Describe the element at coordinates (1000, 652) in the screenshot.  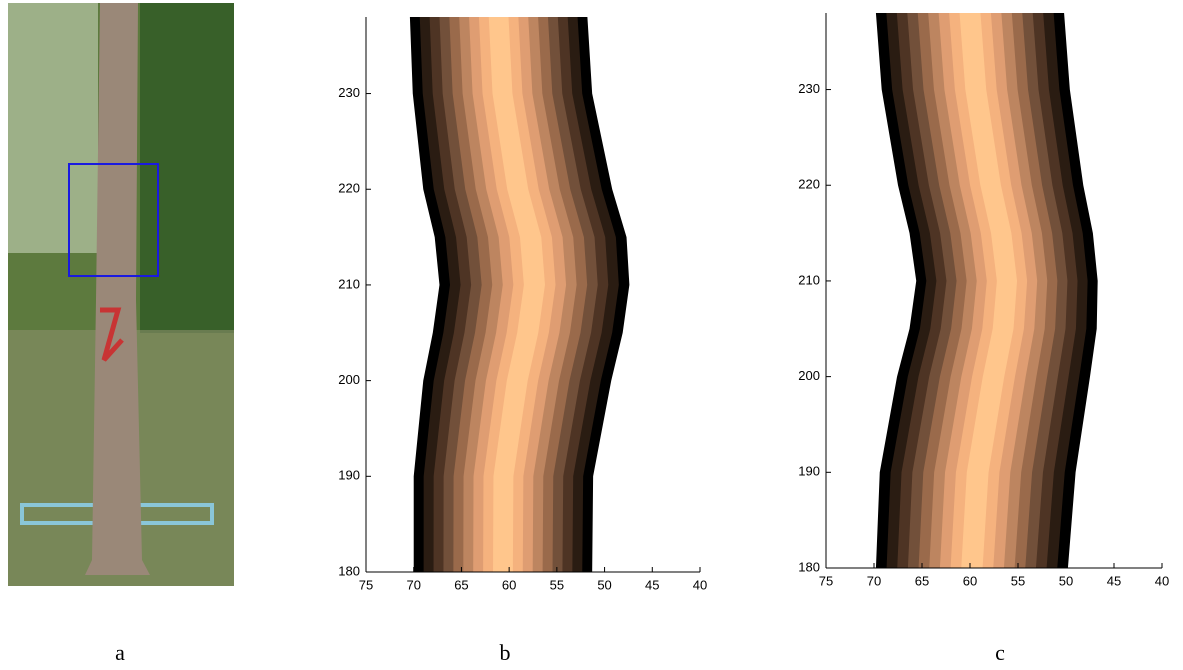
I see `panel-caption: c` at that location.